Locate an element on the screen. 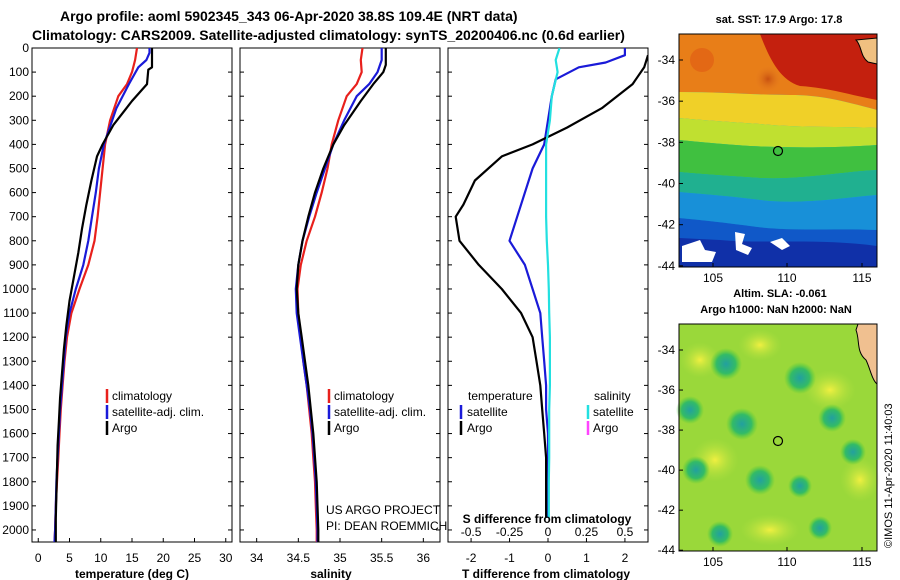 This screenshot has width=900, height=580. x-tick-label: -2 is located at coordinates (471, 558).